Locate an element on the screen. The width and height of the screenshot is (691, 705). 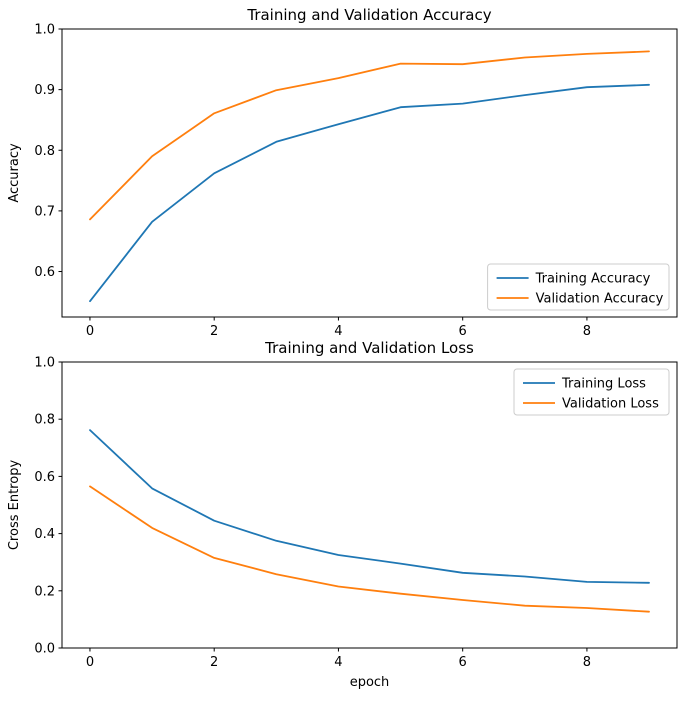
legend-label: Validation Accuracy is located at coordinates (600, 299).